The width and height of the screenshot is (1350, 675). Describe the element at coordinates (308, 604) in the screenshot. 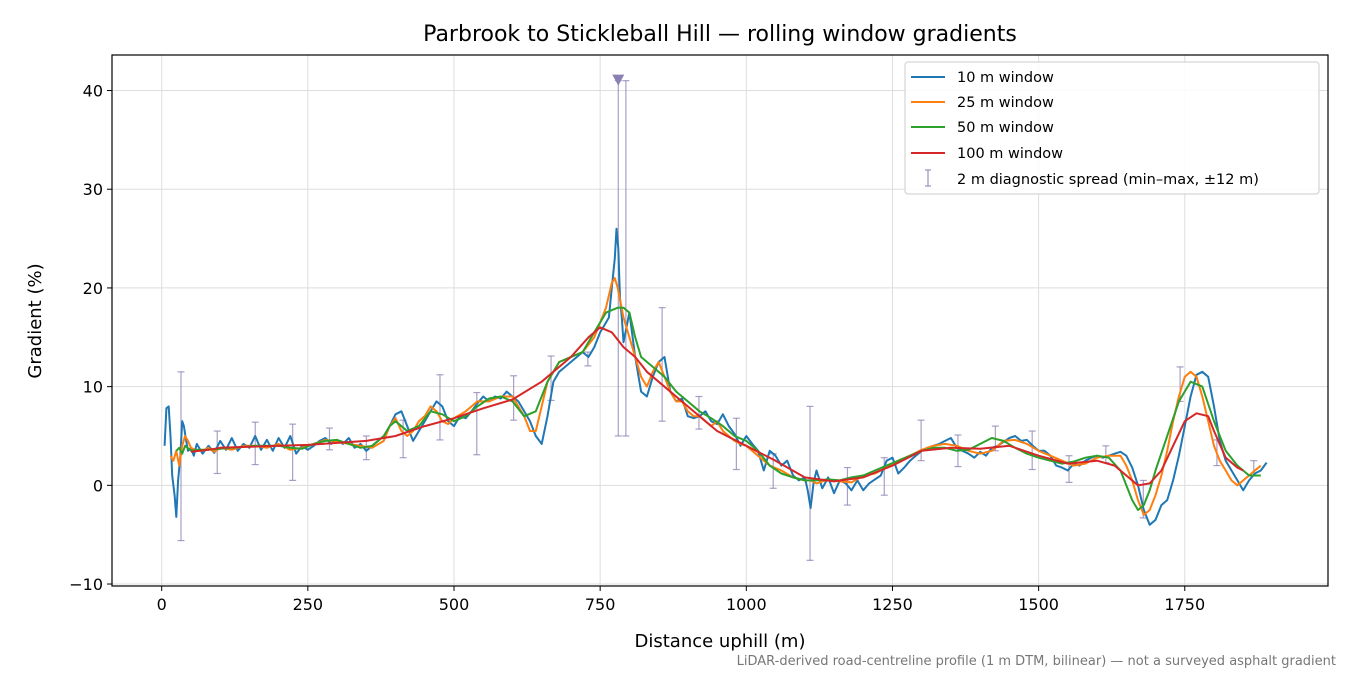

I see `x-tick-label: 250` at that location.